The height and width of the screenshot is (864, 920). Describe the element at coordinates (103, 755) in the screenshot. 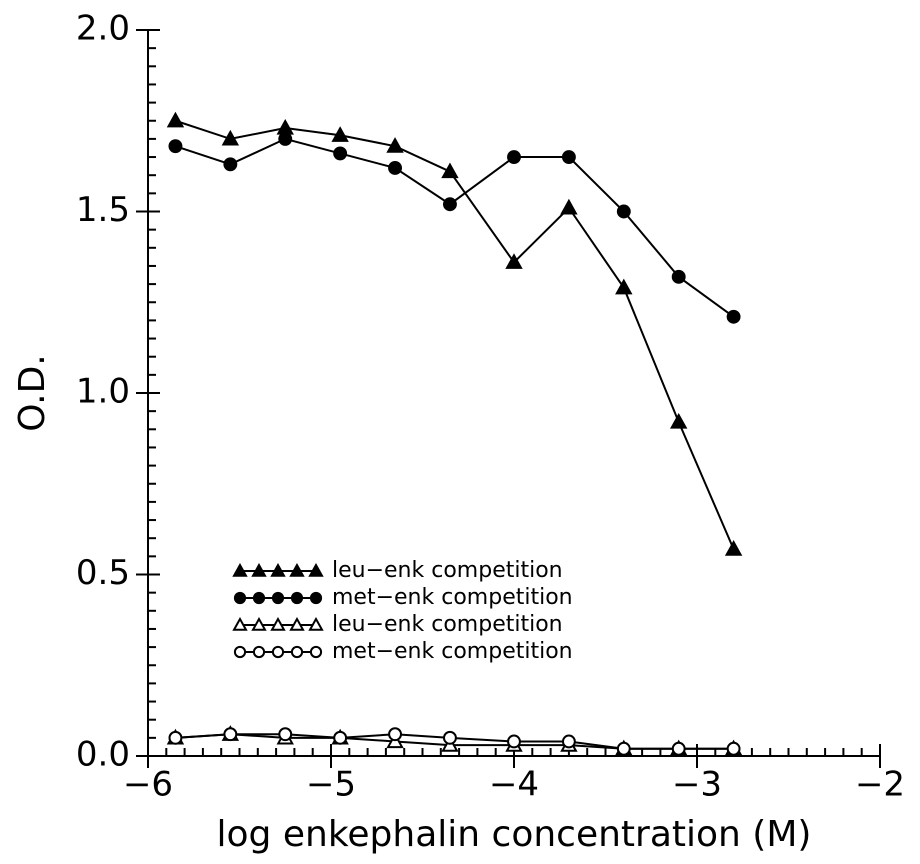

I see `y-tick-label: 0.0` at that location.